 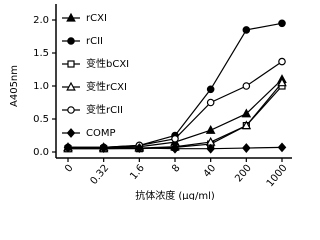 What do you see at coordinates (94, 41) in the screenshot?
I see `legend-label: rCII` at bounding box center [94, 41].